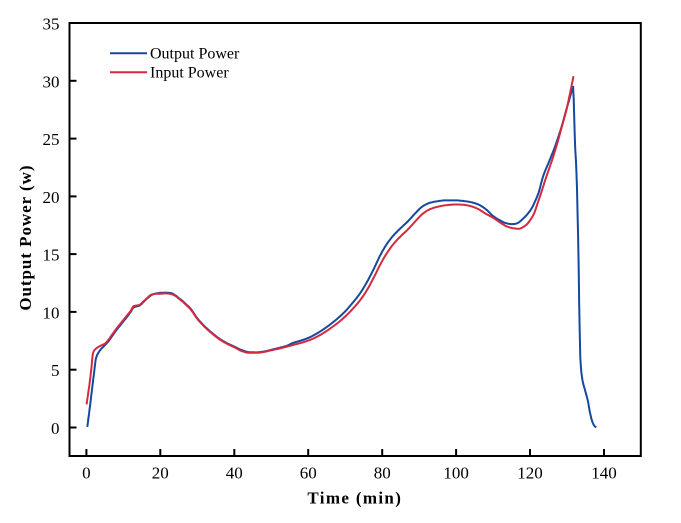  What do you see at coordinates (51, 139) in the screenshot?
I see `svg-text: 25` at bounding box center [51, 139].